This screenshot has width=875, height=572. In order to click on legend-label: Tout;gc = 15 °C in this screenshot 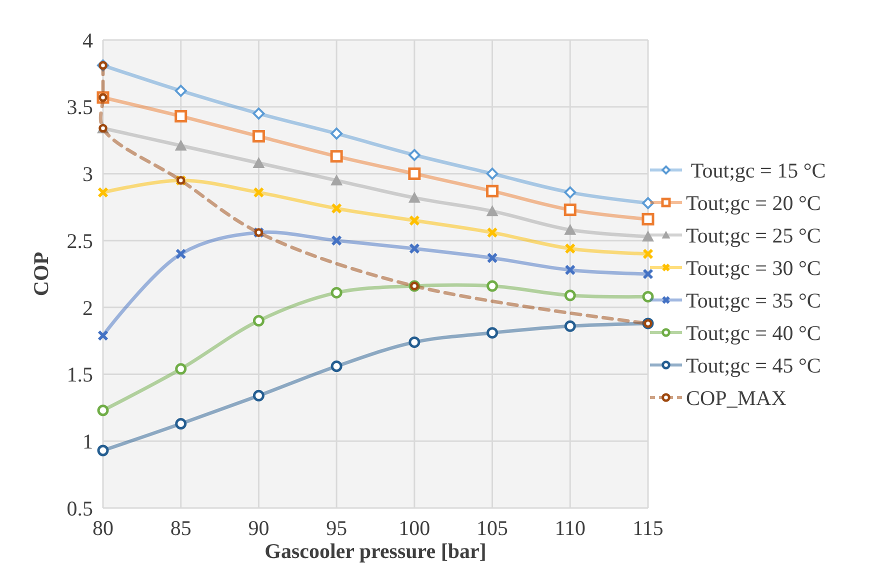, I will do `click(756, 170)`.